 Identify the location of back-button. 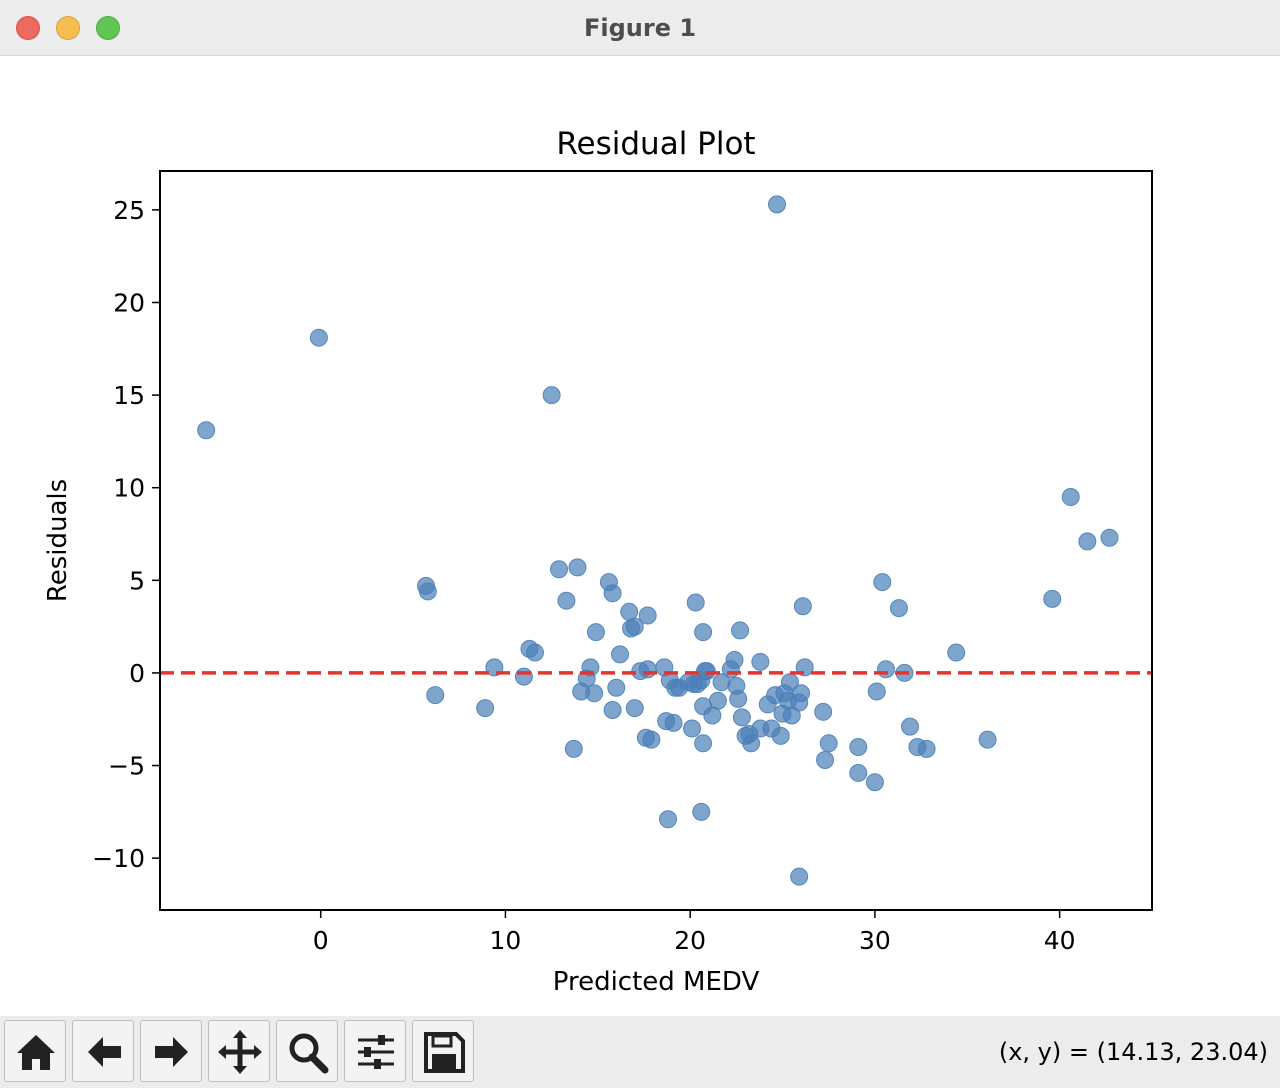
(103, 1051).